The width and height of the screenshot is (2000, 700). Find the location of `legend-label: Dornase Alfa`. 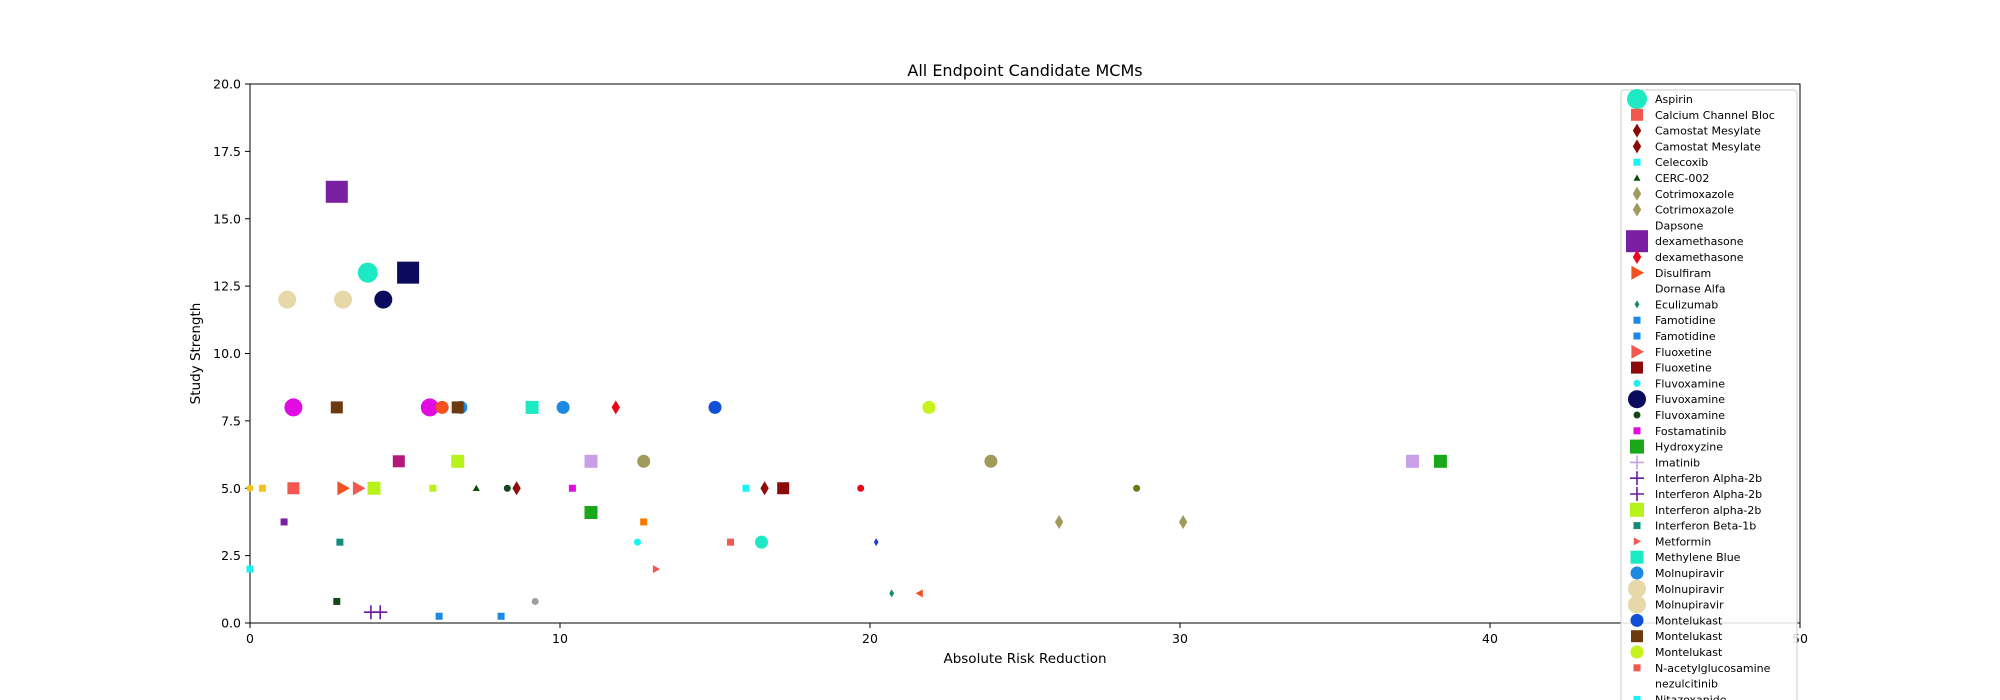

legend-label: Dornase Alfa is located at coordinates (1690, 289).